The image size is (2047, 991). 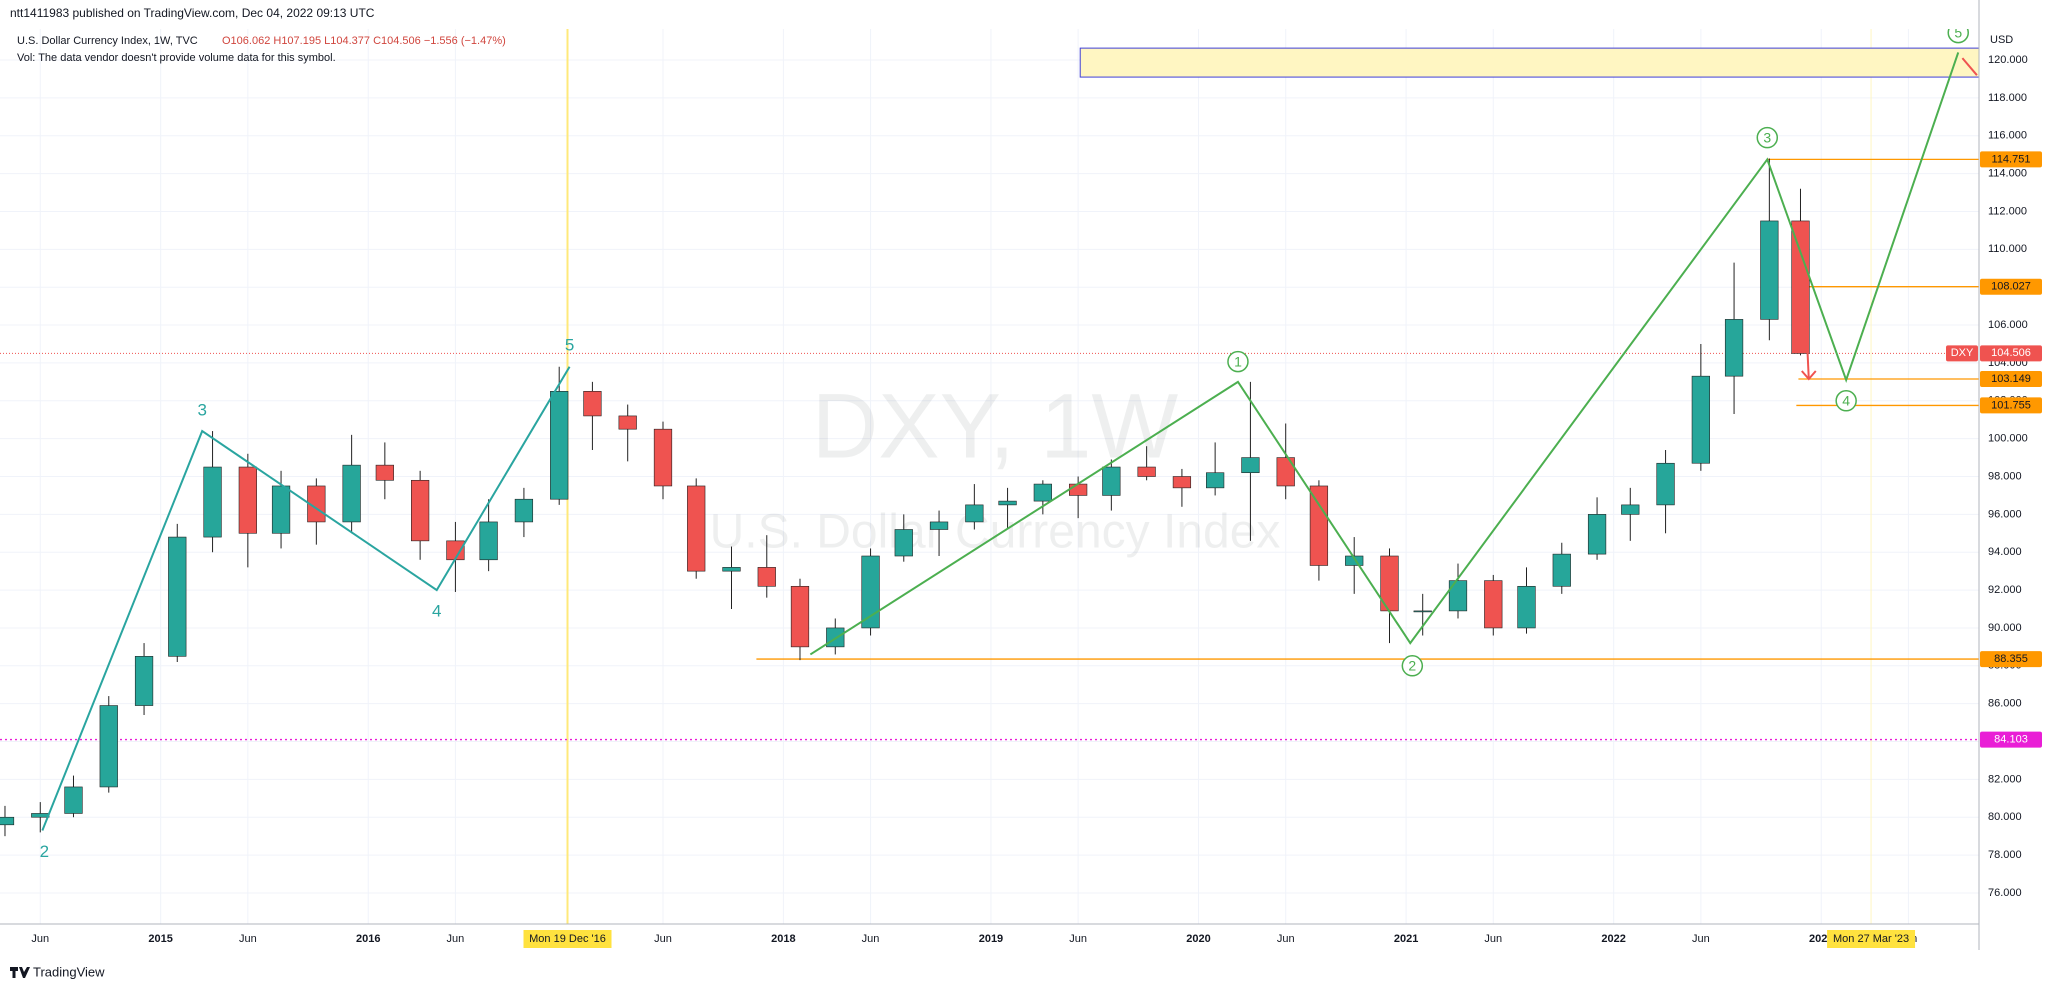 I want to click on price-tag-label: 88.355, so click(x=2011, y=659).